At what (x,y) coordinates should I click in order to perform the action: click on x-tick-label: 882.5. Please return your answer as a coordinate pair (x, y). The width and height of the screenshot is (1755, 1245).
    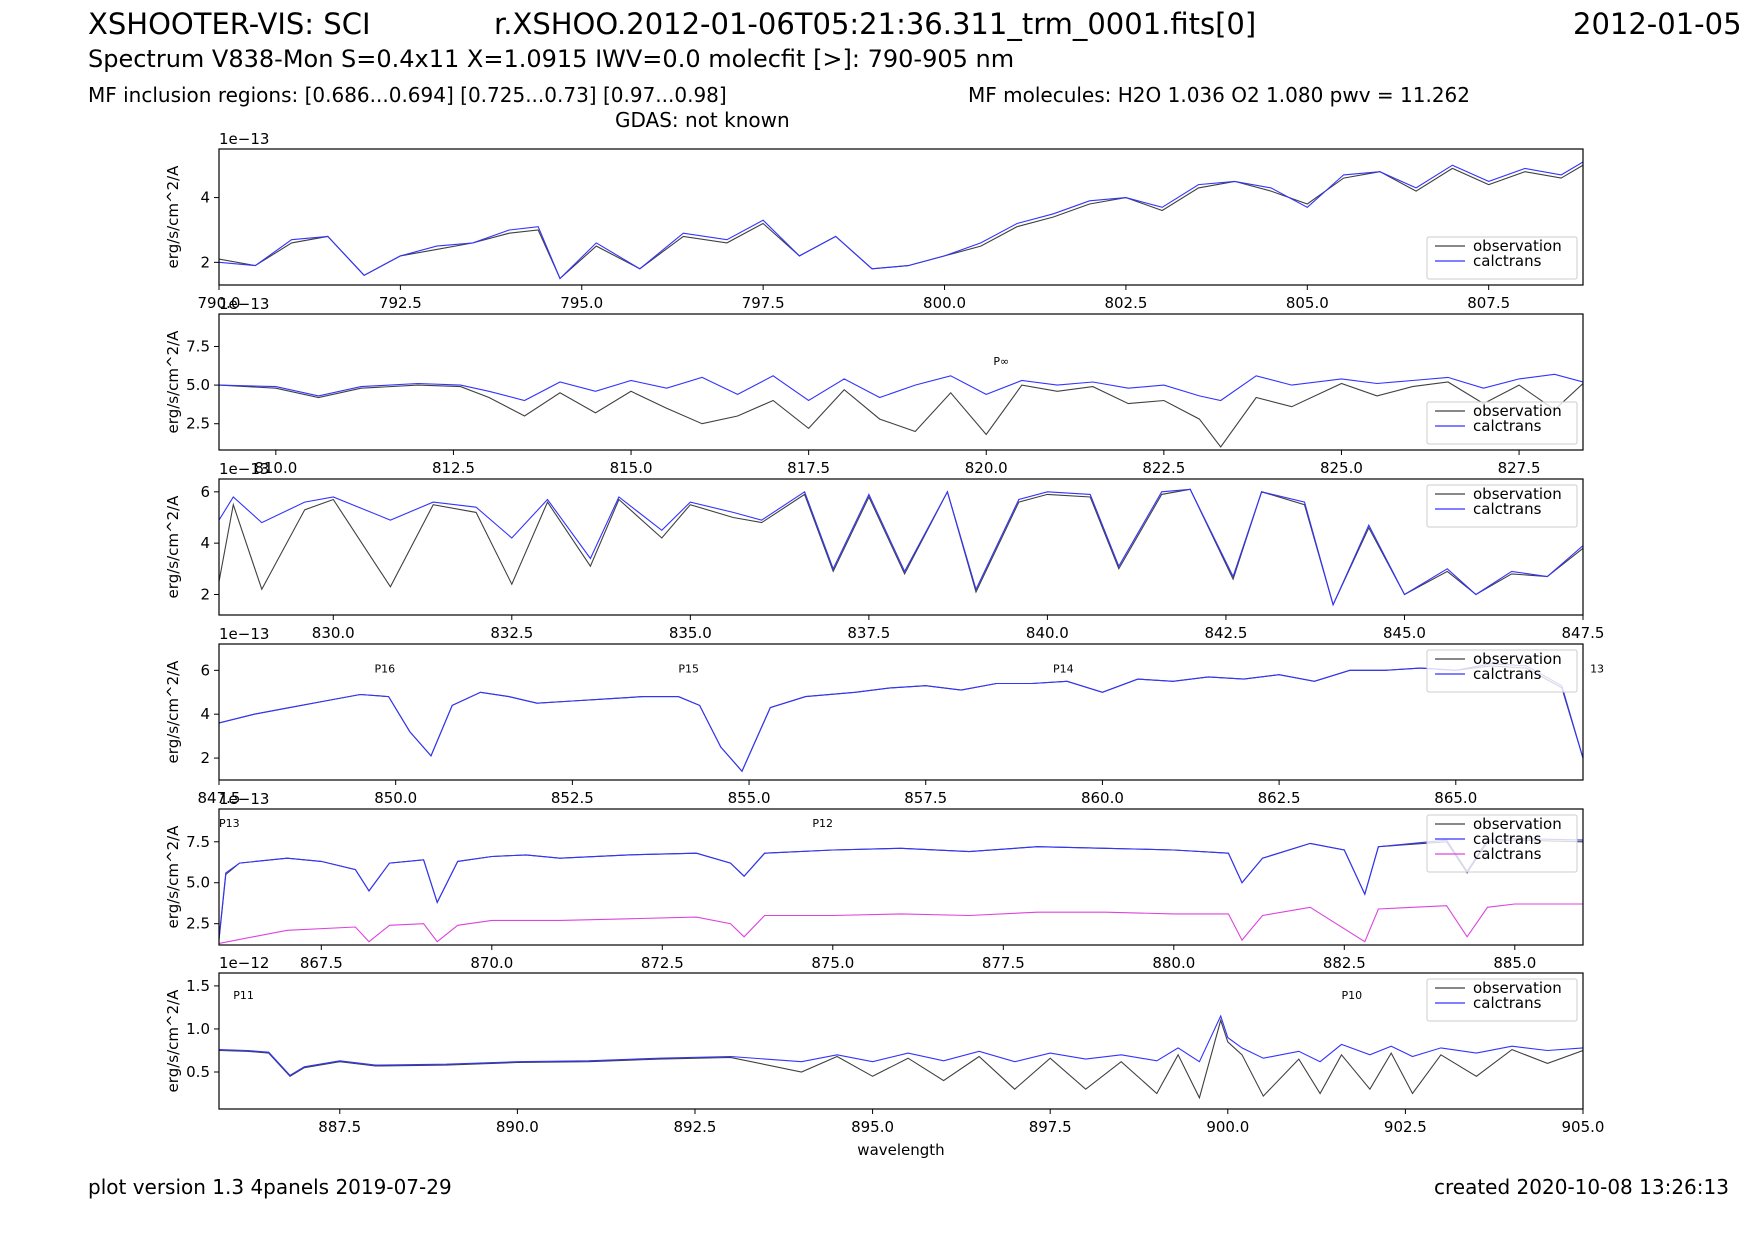
    Looking at the image, I should click on (1344, 963).